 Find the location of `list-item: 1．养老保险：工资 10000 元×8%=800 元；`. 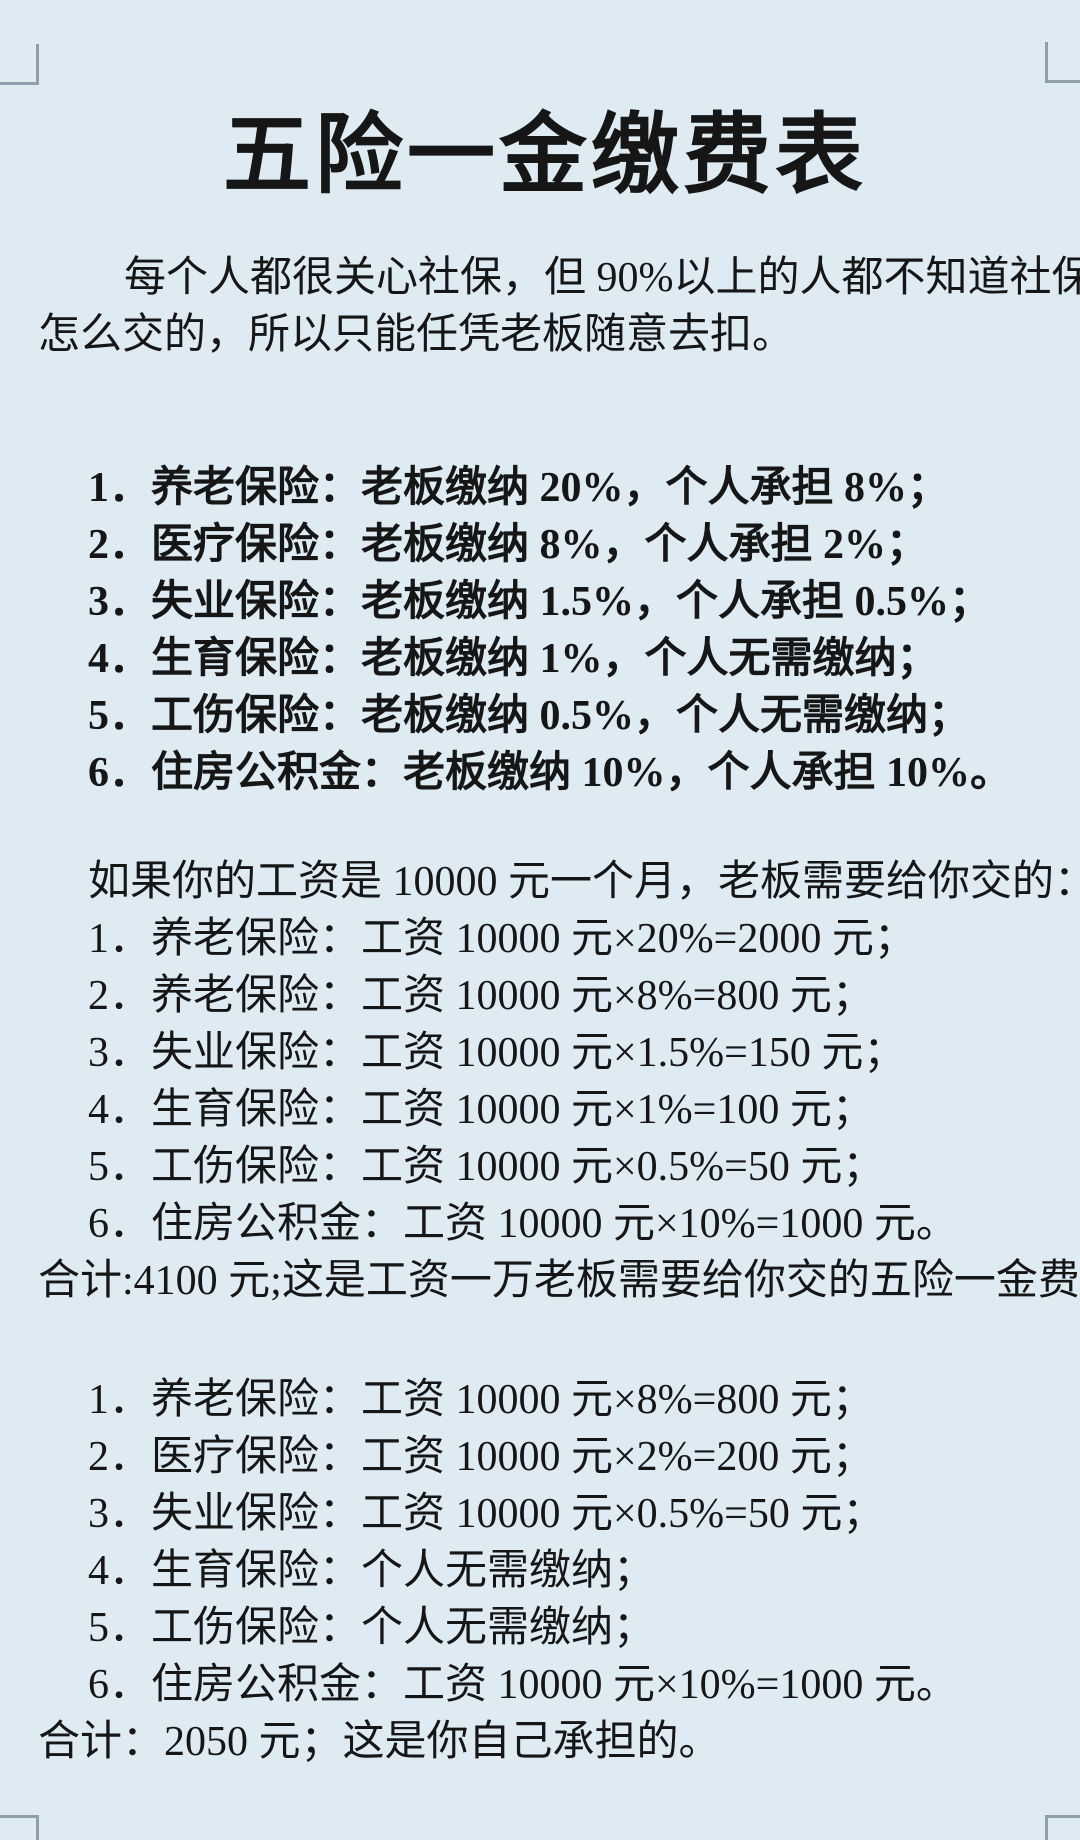

list-item: 1．养老保险：工资 10000 元×8%=800 元； is located at coordinates (481, 1400).